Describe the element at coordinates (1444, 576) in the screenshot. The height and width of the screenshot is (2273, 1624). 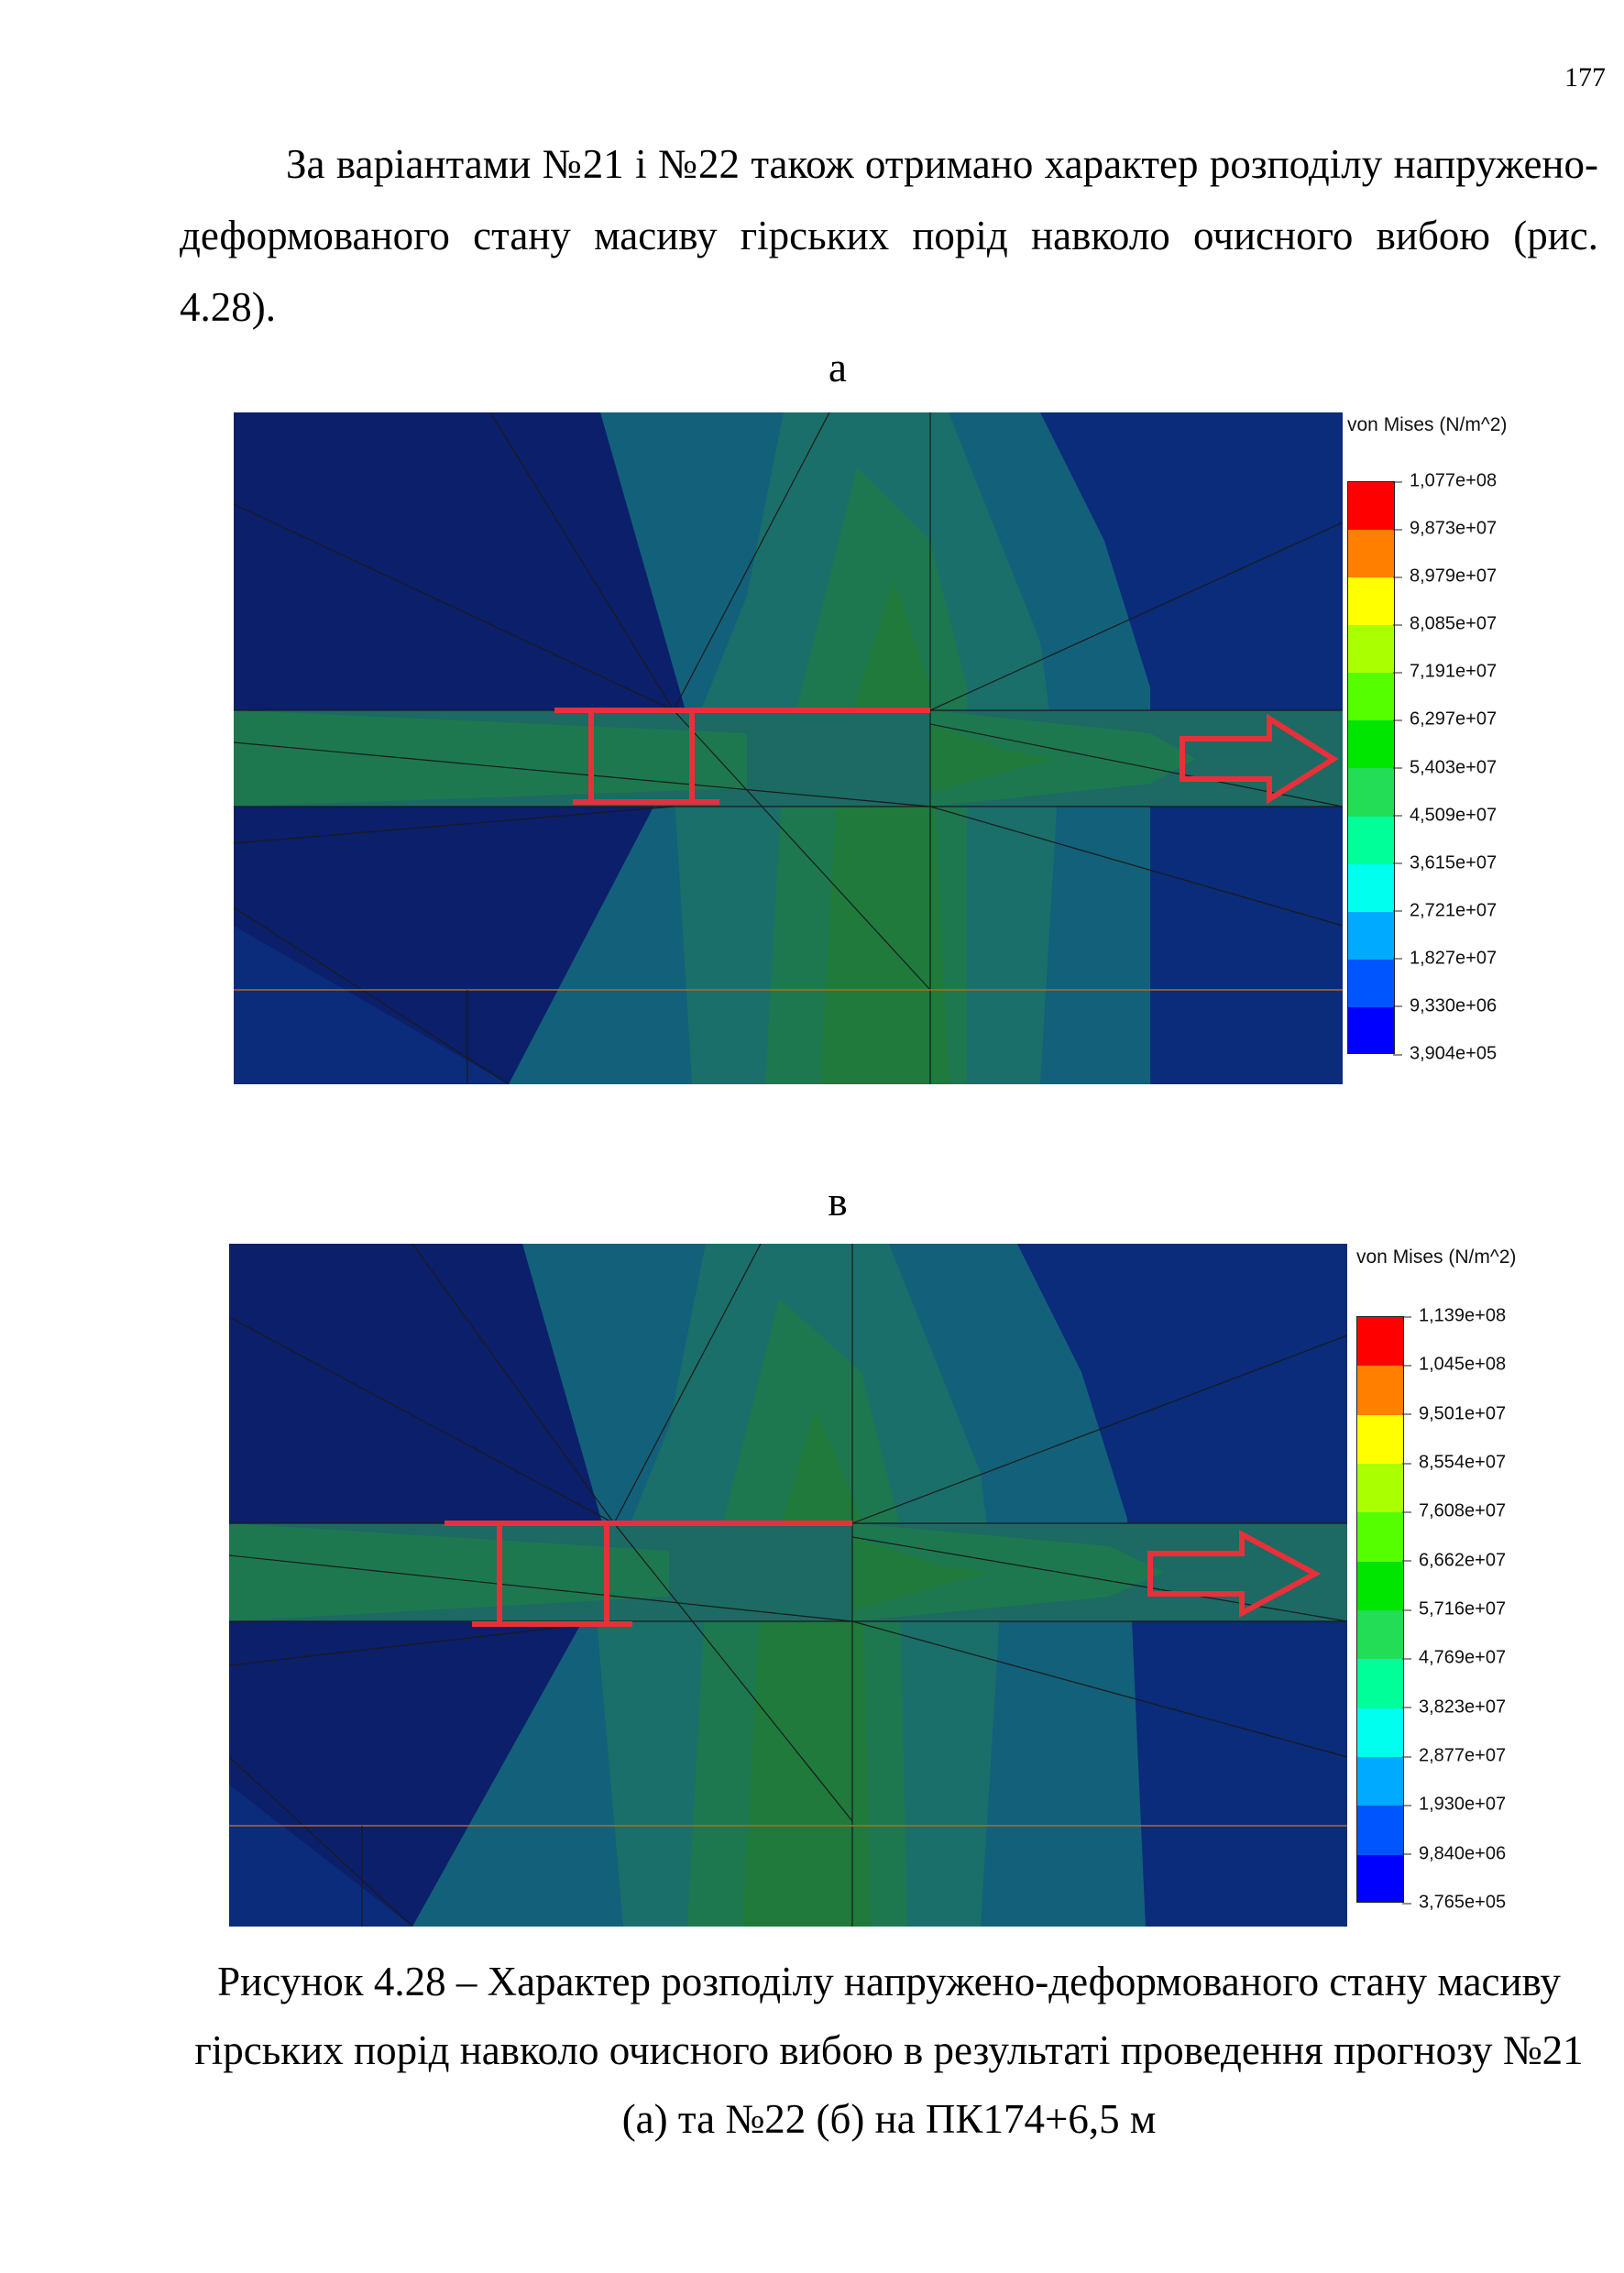
I see `legend-value: 8,979e+07` at that location.